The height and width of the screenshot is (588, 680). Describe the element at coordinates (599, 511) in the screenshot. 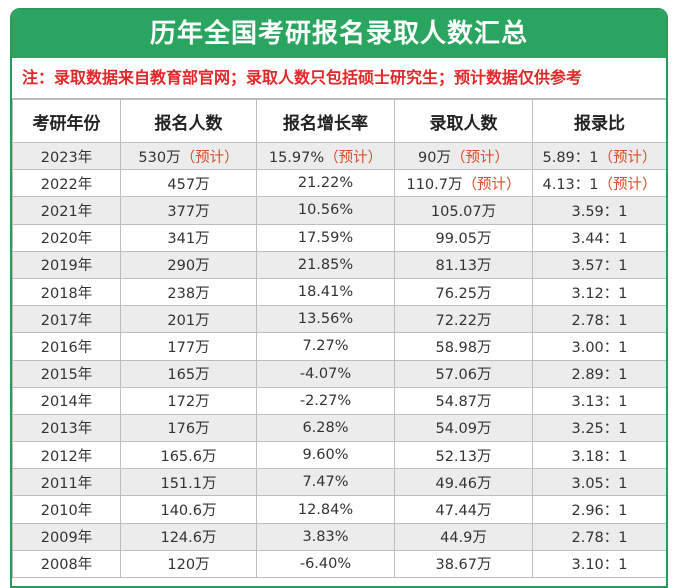

I see `cell-ratio-value: 2.96：1` at that location.